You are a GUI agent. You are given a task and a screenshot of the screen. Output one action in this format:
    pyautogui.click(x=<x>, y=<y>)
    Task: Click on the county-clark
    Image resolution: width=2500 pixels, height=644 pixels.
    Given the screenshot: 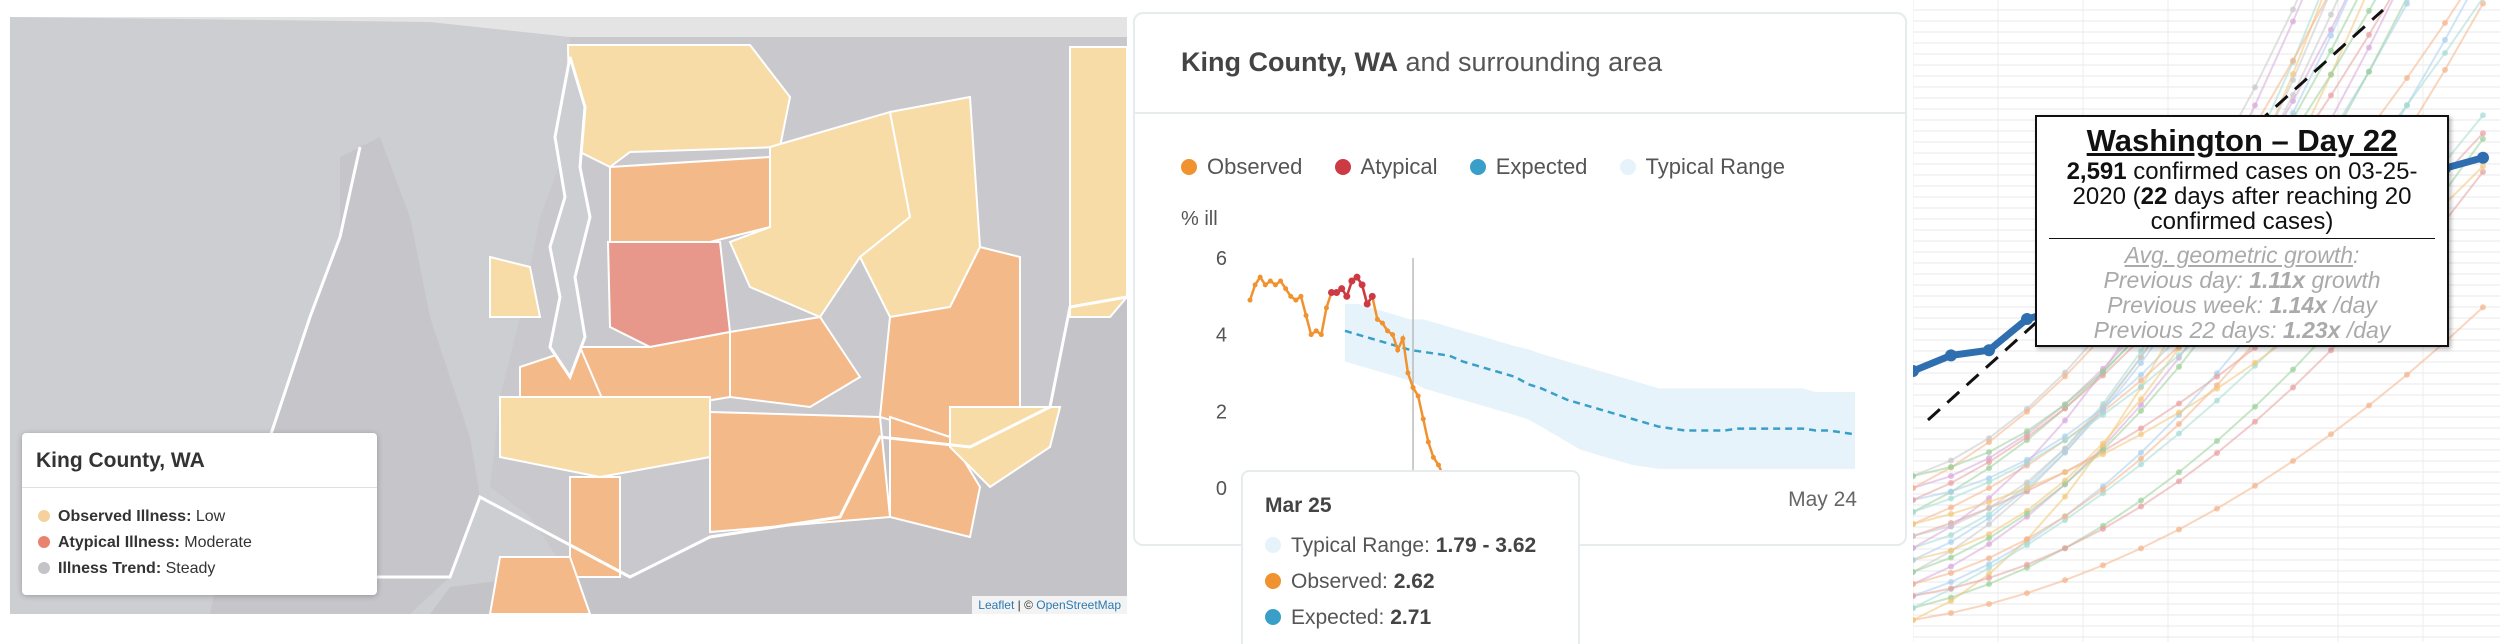 What is the action you would take?
    pyautogui.click(x=540, y=585)
    